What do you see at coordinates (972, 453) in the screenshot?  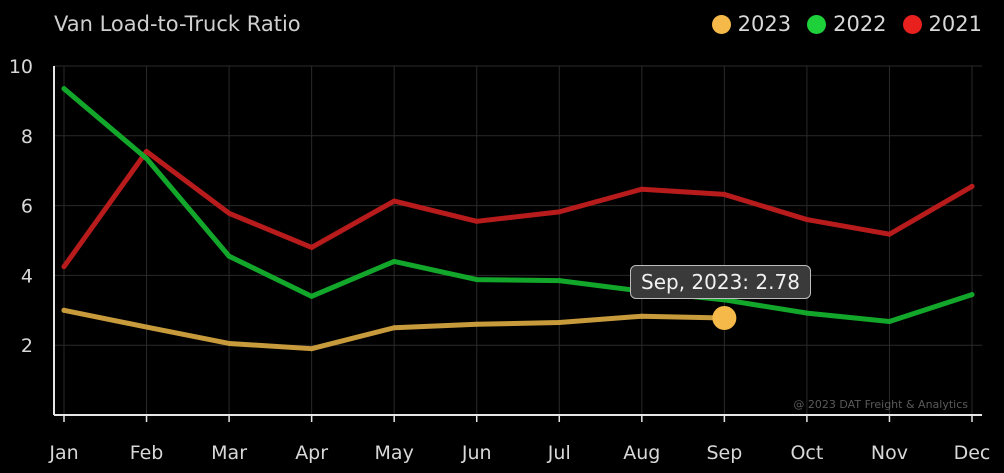 I see `x-tick-label: Dec` at bounding box center [972, 453].